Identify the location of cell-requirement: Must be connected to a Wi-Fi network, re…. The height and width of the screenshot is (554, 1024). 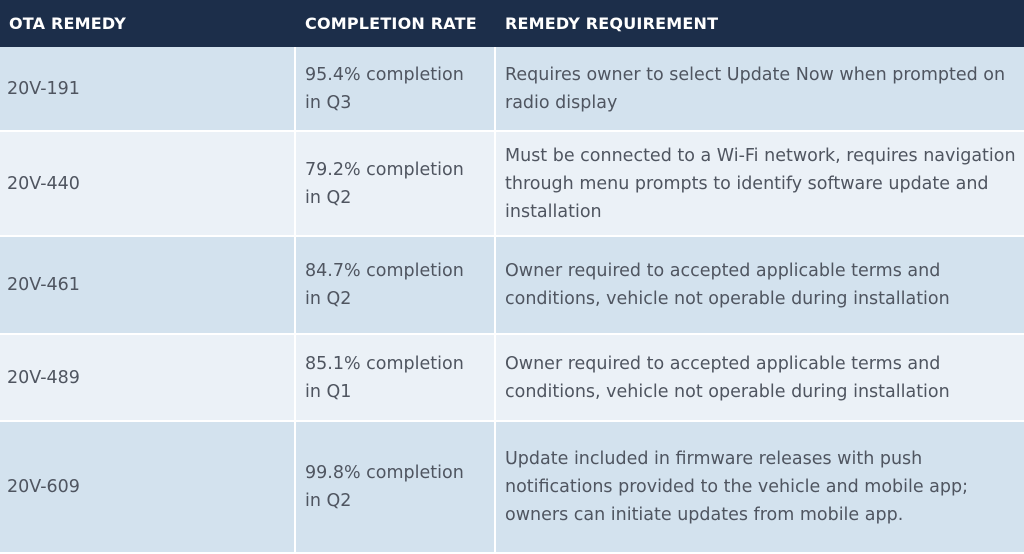
(759, 184).